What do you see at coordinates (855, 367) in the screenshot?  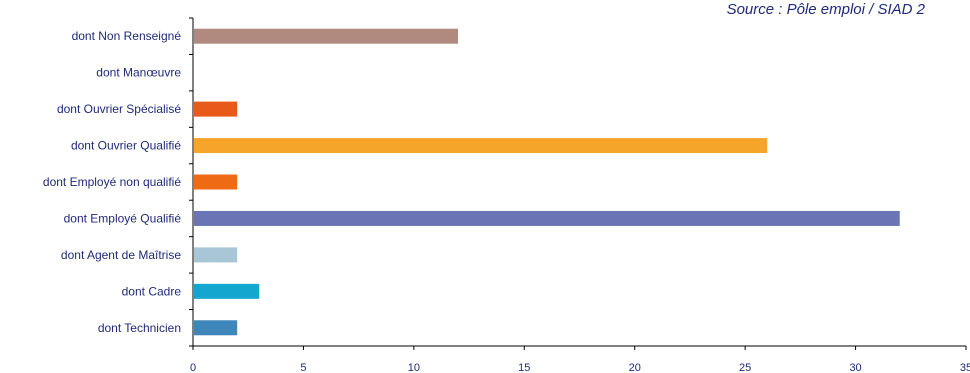 I see `x-tick-label: 30` at bounding box center [855, 367].